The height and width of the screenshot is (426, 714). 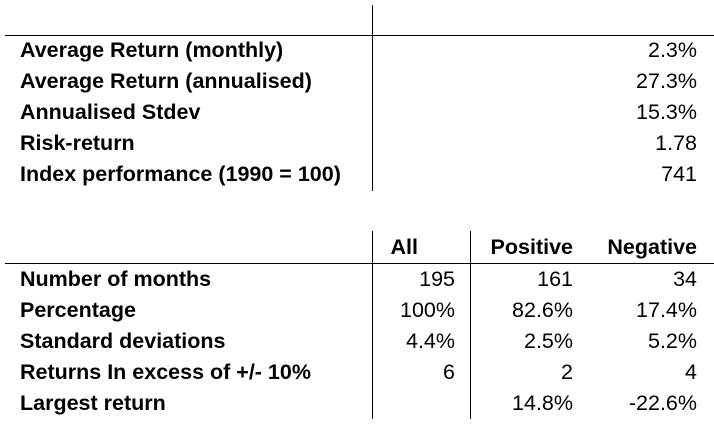 I want to click on cell-negative: 4, so click(x=691, y=372).